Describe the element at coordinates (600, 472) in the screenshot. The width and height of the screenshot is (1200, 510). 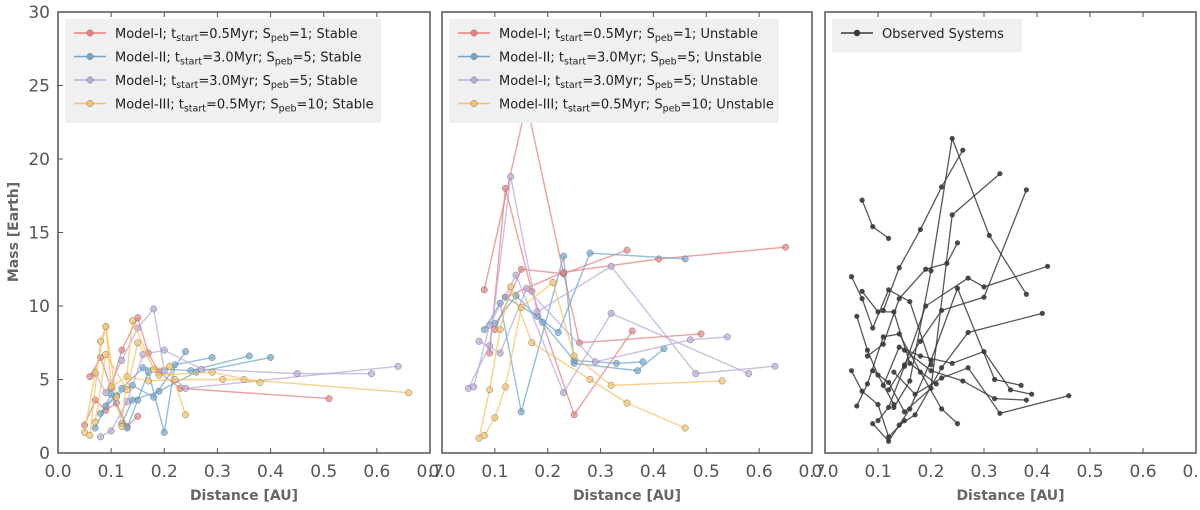
I see `x-tick-label: 0.3` at that location.